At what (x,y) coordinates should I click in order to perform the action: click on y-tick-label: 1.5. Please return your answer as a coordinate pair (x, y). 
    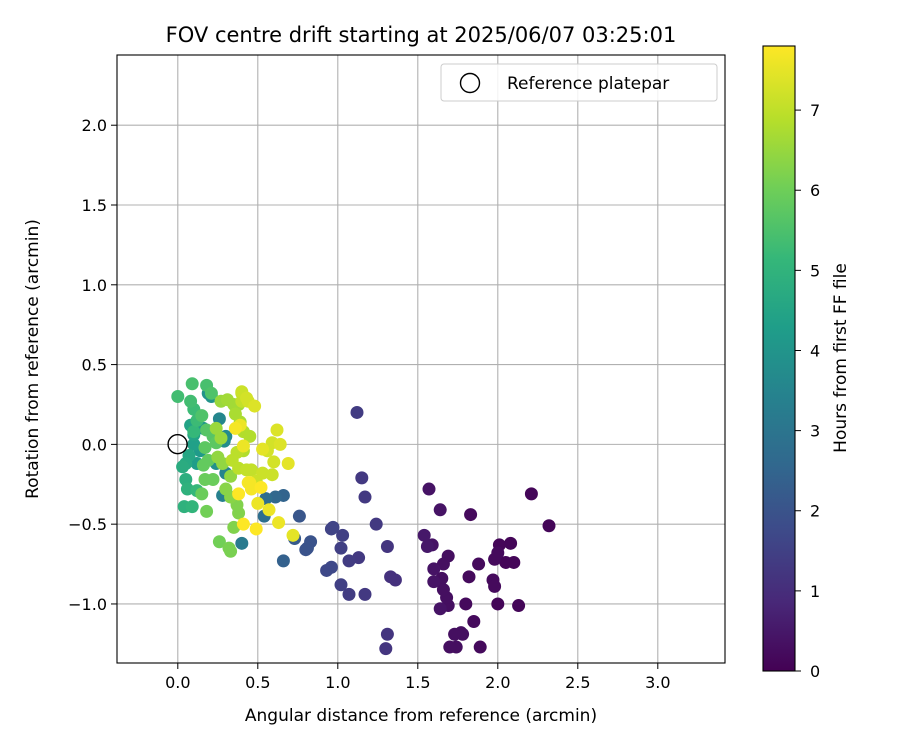
    Looking at the image, I should click on (94, 205).